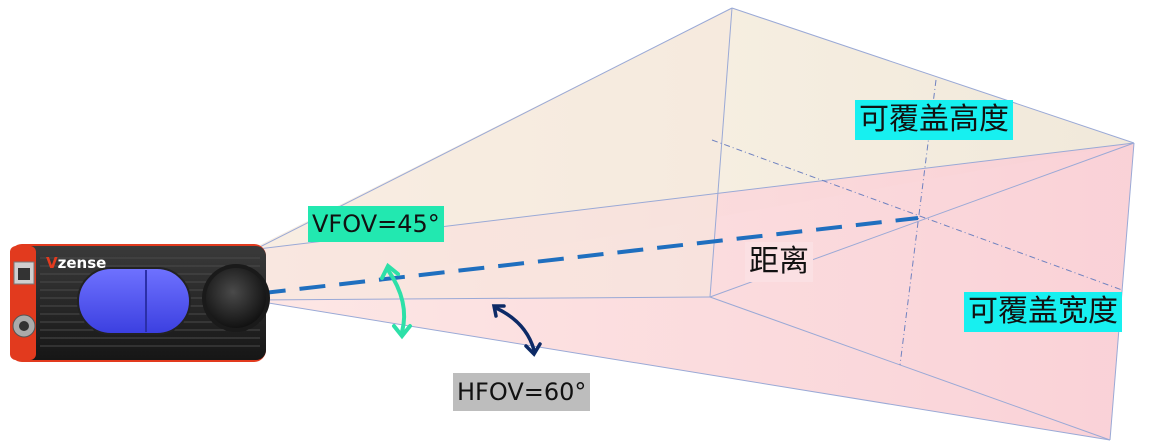 The height and width of the screenshot is (446, 1154). What do you see at coordinates (569, 258) in the screenshot?
I see `distance-line` at bounding box center [569, 258].